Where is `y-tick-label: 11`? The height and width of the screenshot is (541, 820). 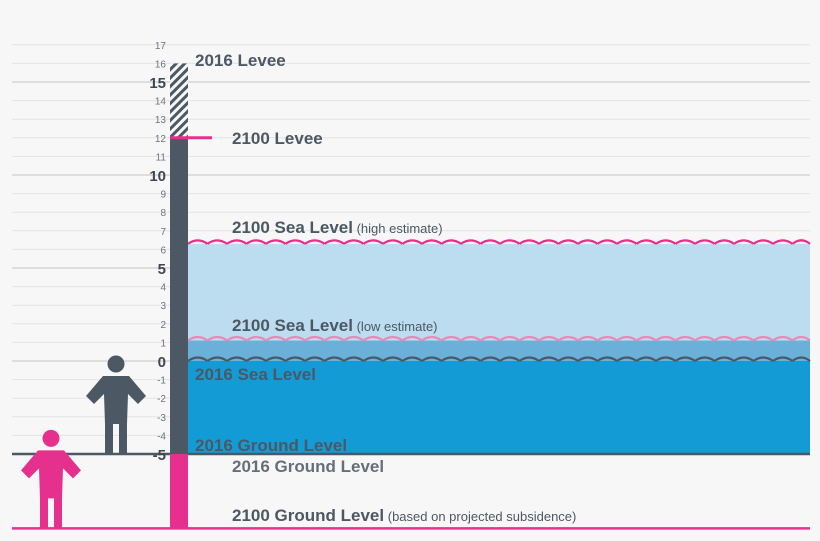 y-tick-label: 11 is located at coordinates (161, 157).